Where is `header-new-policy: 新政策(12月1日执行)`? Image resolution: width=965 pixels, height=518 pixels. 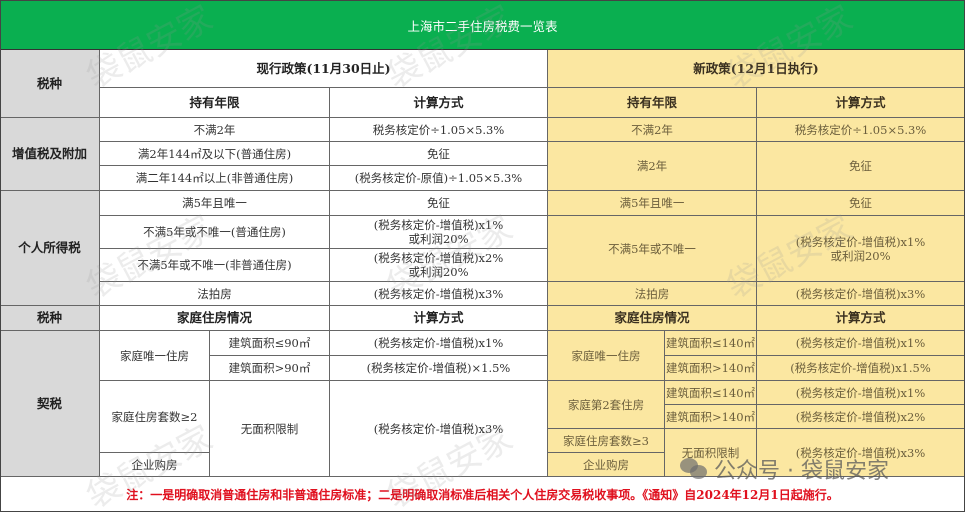
header-new-policy: 新政策(12月1日执行) is located at coordinates (756, 69).